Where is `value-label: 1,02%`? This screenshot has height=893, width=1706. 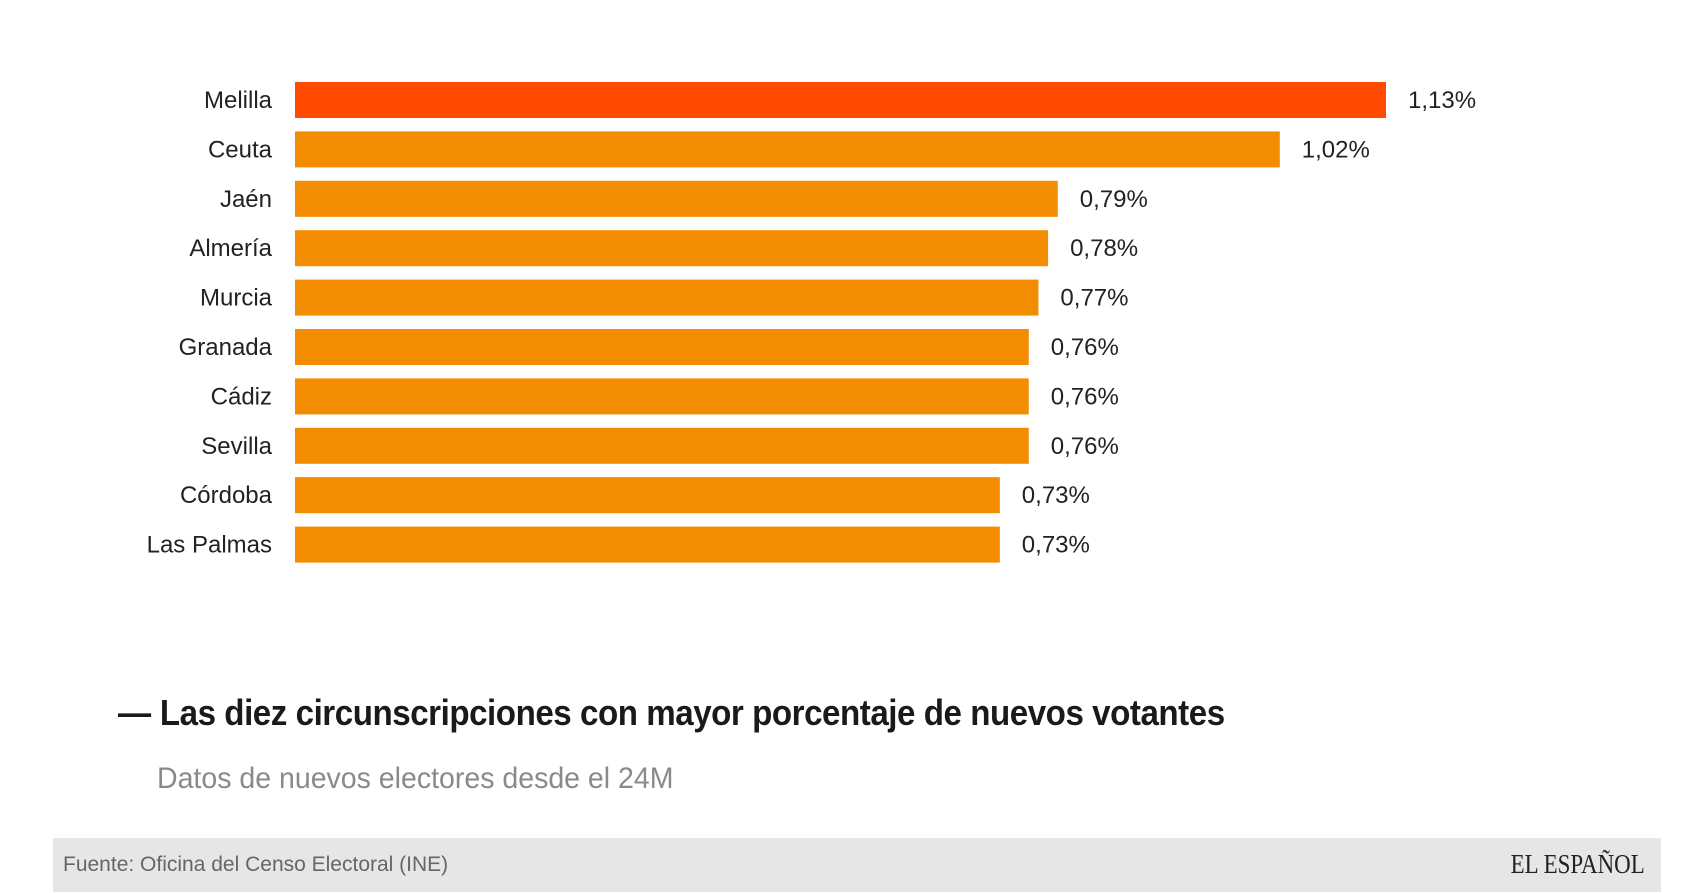
value-label: 1,02% is located at coordinates (1336, 149).